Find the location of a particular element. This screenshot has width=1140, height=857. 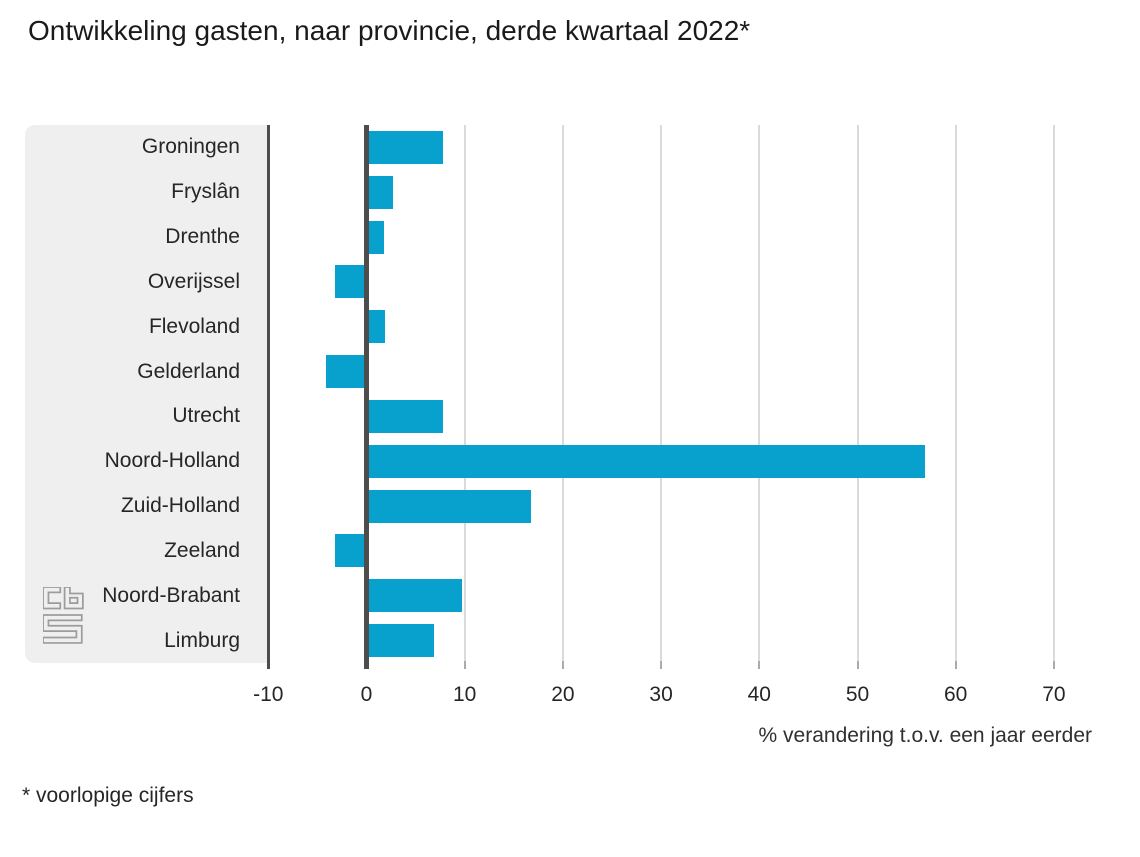

bar-limburg is located at coordinates (400, 641).